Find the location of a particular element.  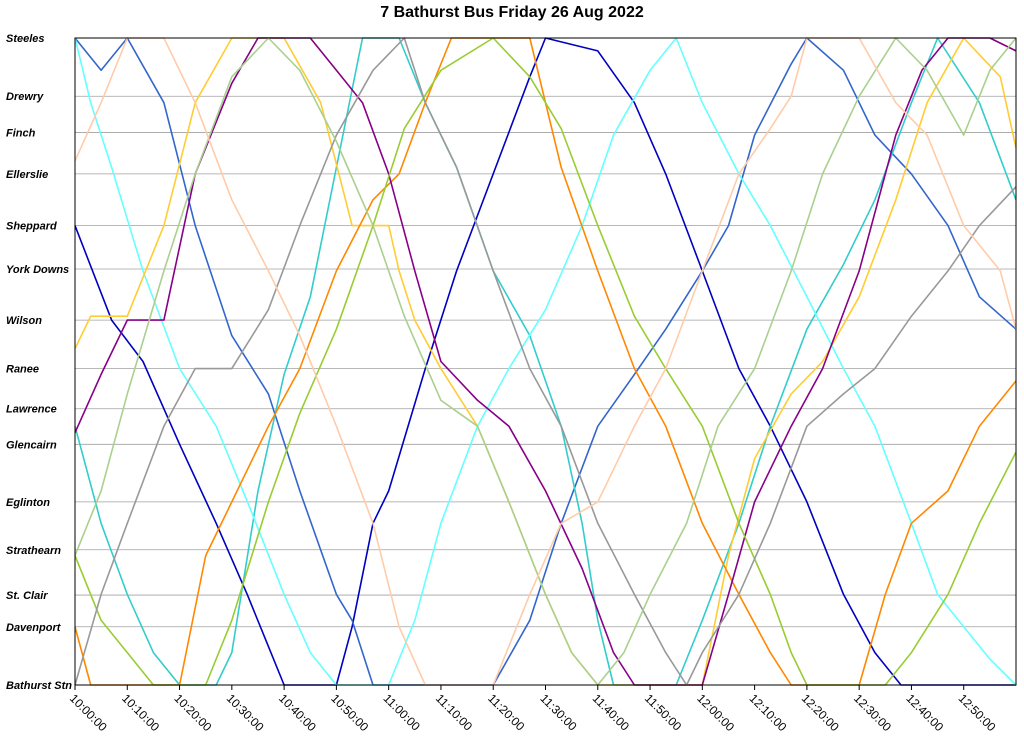

x-tick-label-10: 11:40:00 is located at coordinates (611, 712).